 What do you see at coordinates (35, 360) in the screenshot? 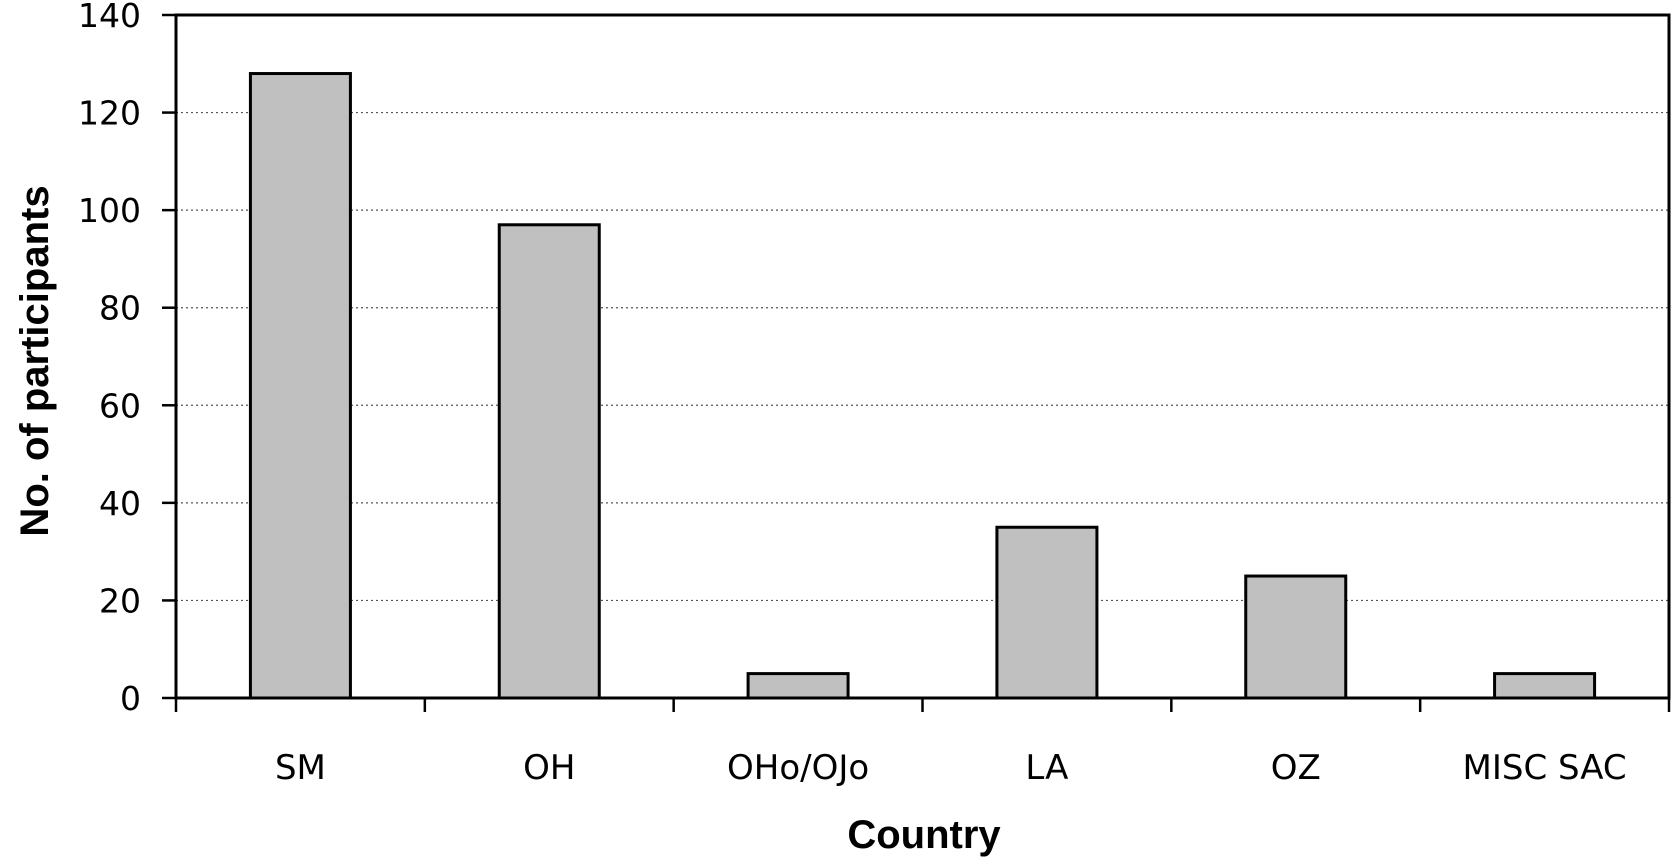
I see `y-axis-title: No. of participants` at bounding box center [35, 360].